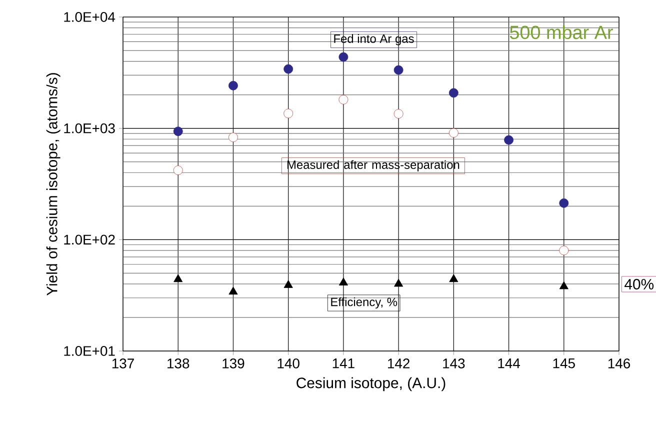  I want to click on x-tick-label: 145, so click(564, 363).